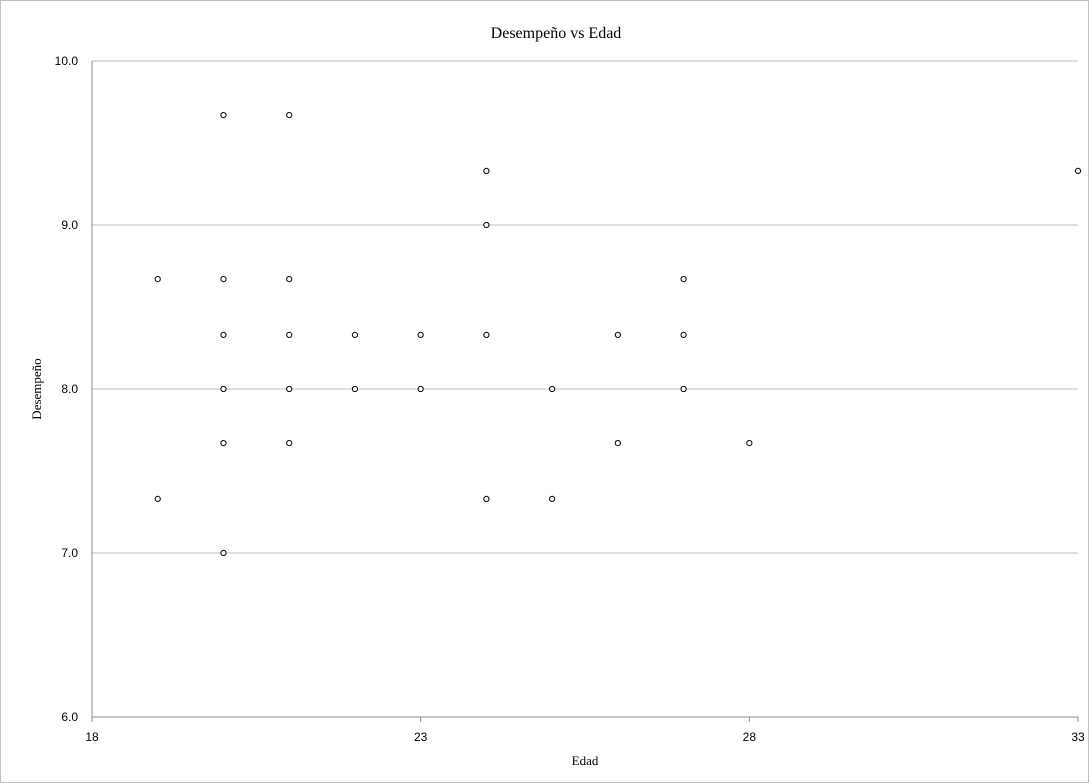 The width and height of the screenshot is (1089, 784). I want to click on x-tick-labels: 18 23 28 33, so click(585, 737).